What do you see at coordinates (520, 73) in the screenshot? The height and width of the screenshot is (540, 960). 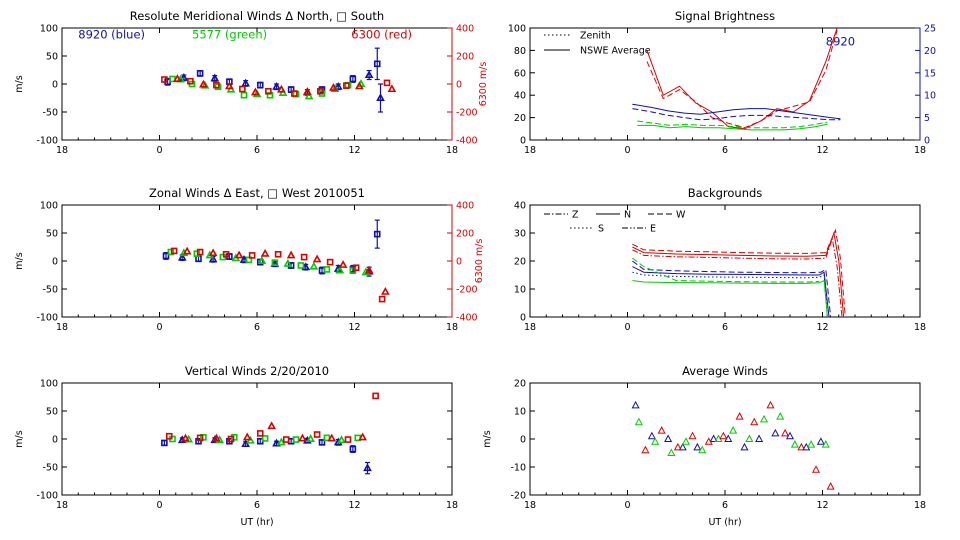 I see `y-tick-label: 60` at bounding box center [520, 73].